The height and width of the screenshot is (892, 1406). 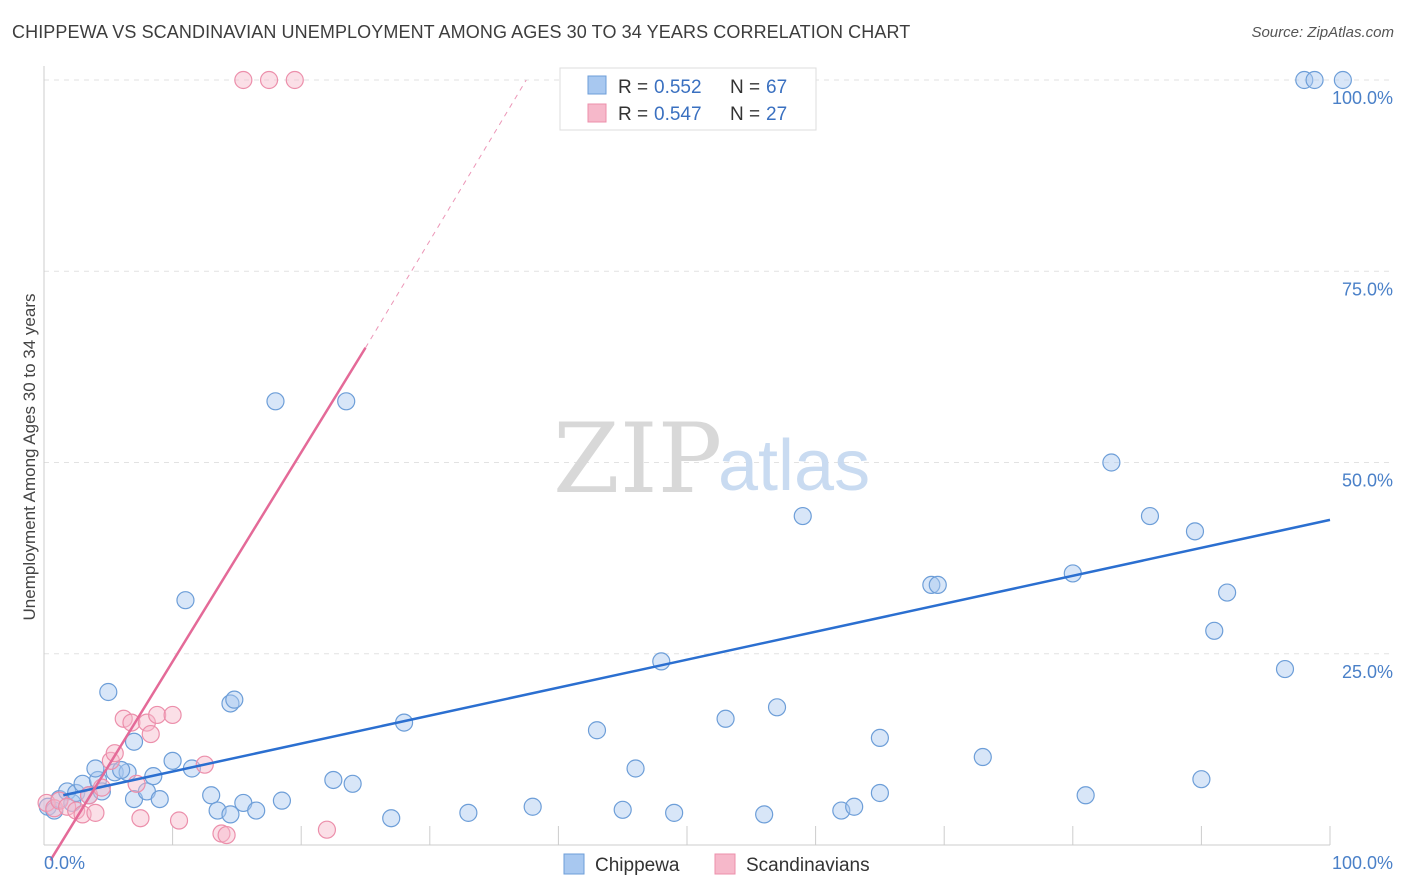 I want to click on x-tick-labels: 0.0% 100.0%, so click(x=718, y=863).